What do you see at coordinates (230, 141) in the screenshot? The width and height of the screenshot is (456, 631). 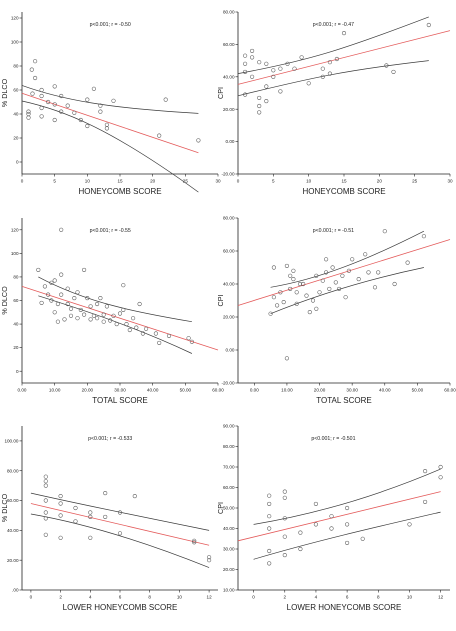 I see `y-tick-label: 0.00` at bounding box center [230, 141].